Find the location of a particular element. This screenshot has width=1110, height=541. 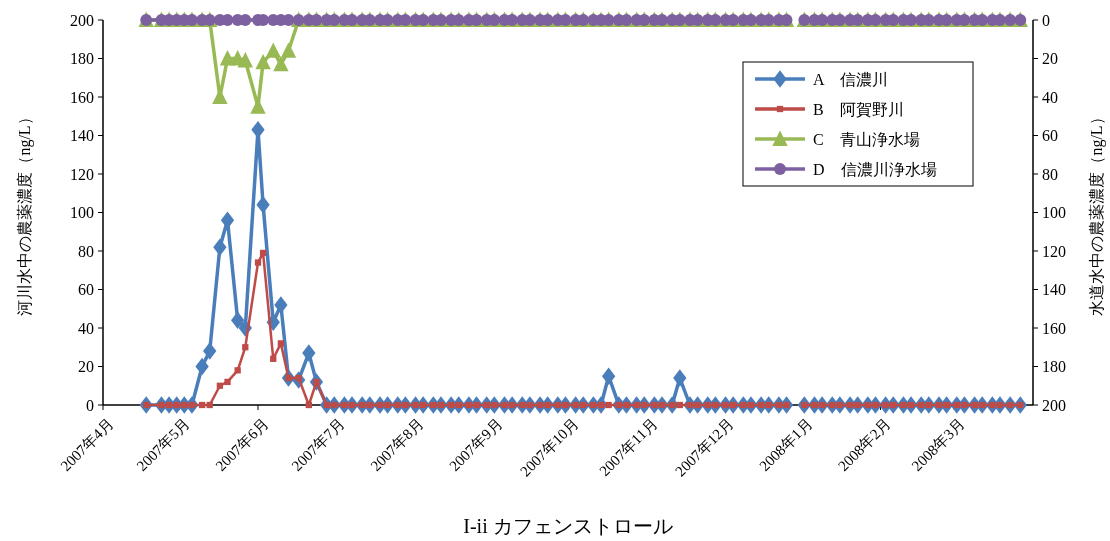

y2-tick-label: 140 is located at coordinates (1054, 289).